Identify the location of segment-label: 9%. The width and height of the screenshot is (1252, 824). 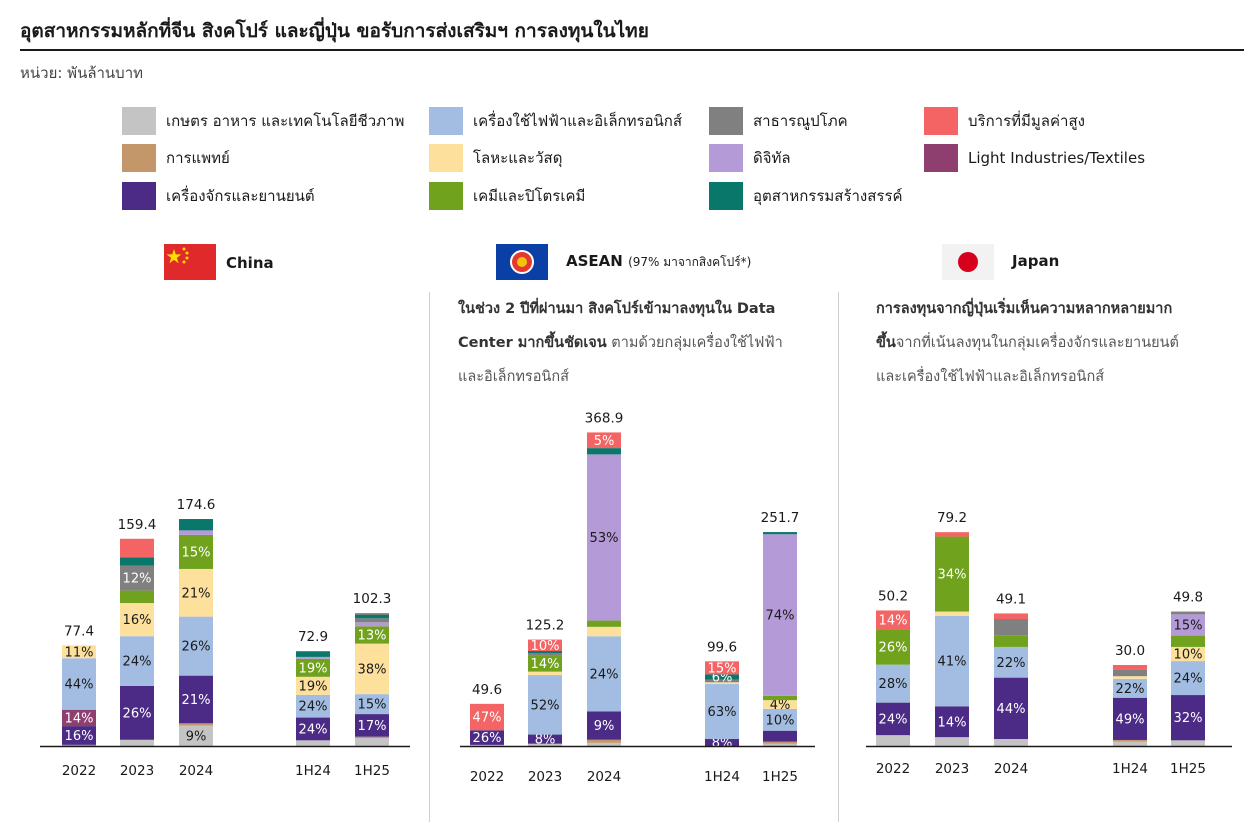
(196, 736).